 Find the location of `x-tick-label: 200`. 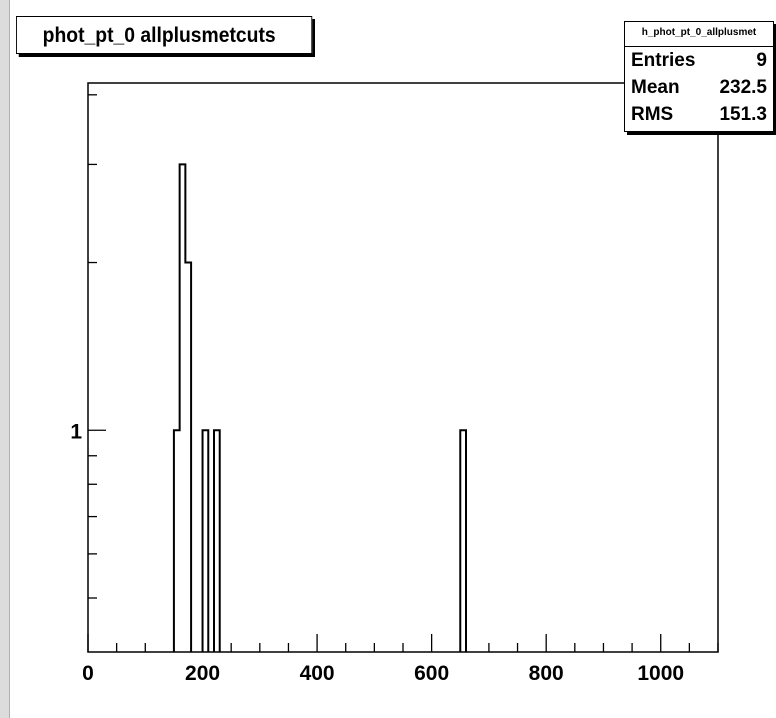

x-tick-label: 200 is located at coordinates (202, 673).